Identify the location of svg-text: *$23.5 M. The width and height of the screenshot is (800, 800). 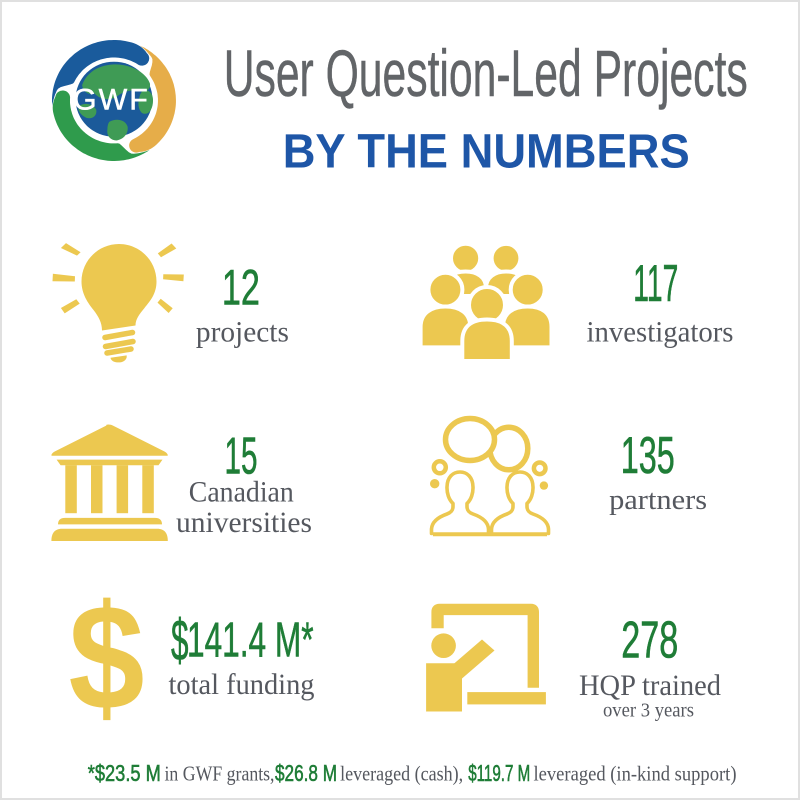
(124, 773).